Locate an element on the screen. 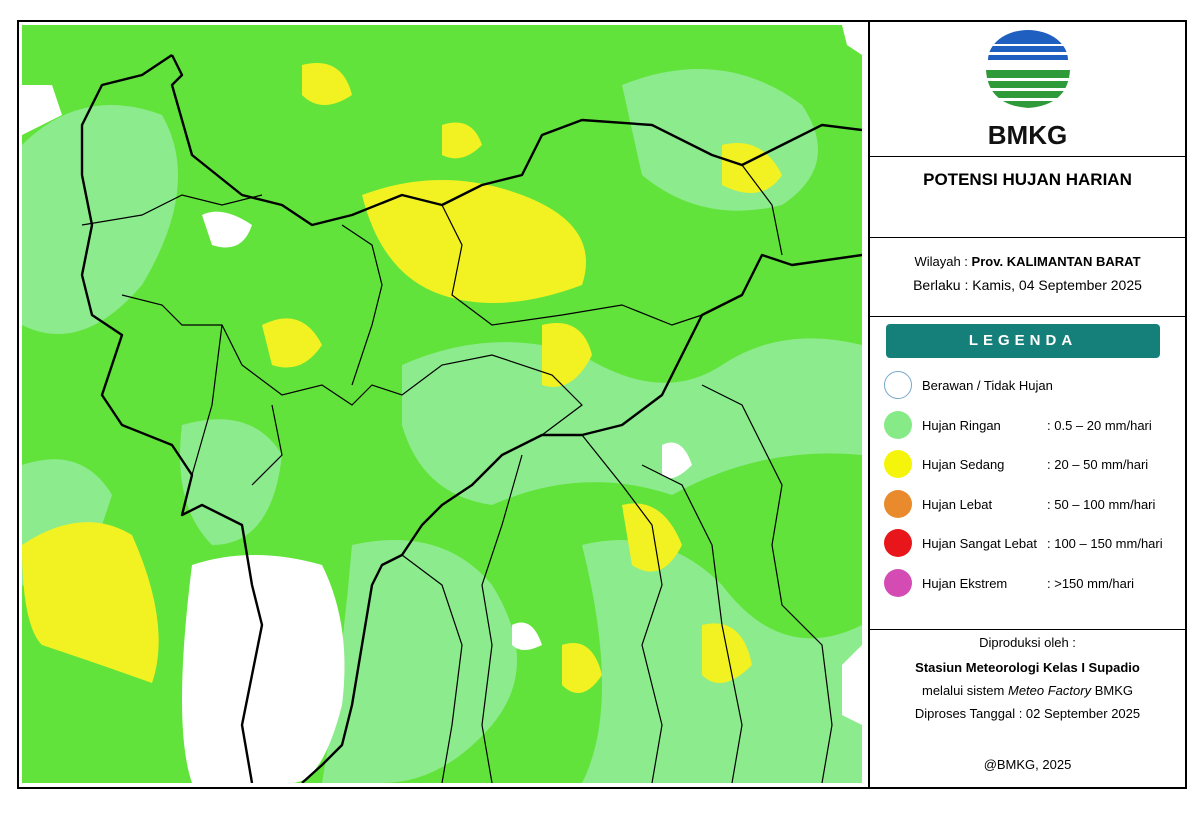  region: Prov. KALIMANTAN BARAT is located at coordinates (1056, 261).